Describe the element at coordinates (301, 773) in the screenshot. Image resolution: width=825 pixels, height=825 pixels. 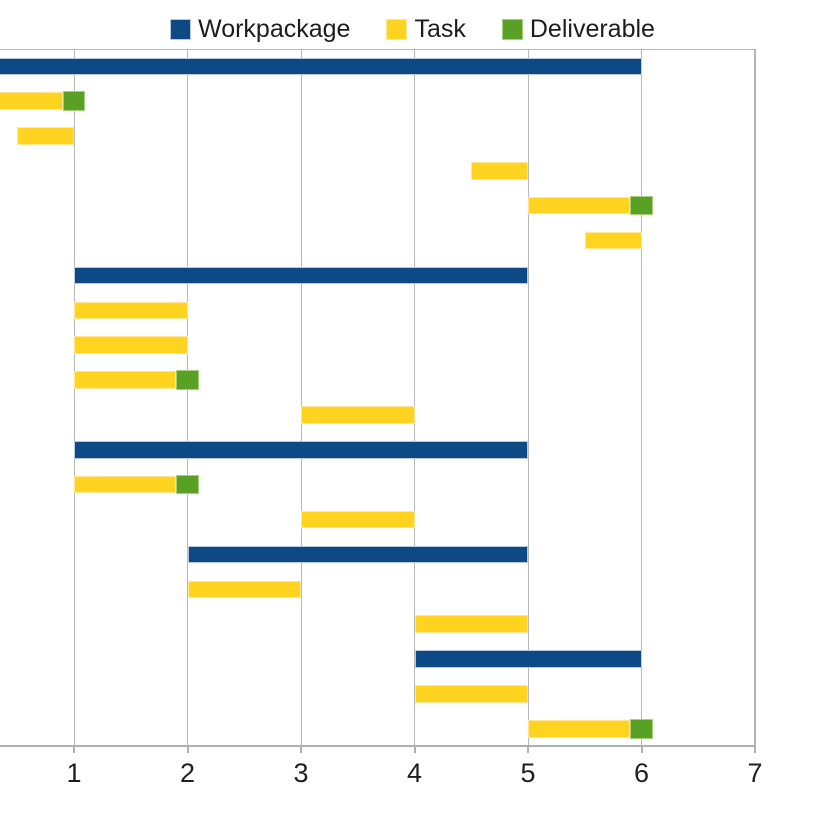
I see `x-axis-tick-label-3: 3` at that location.